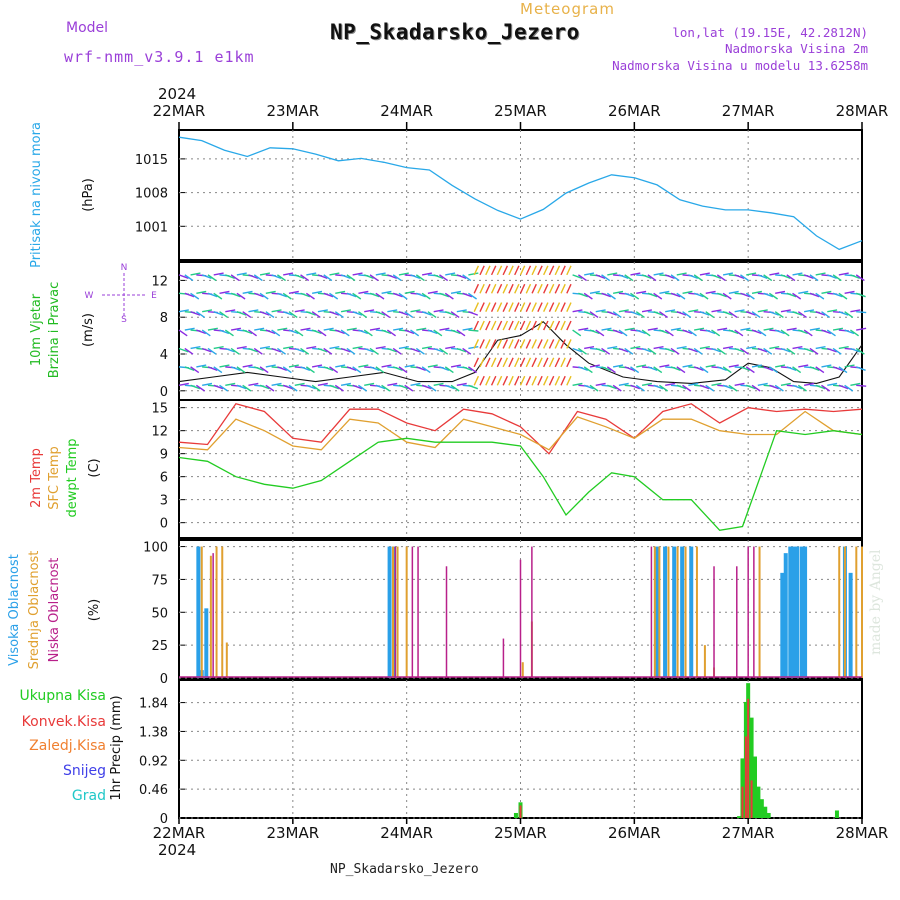 The height and width of the screenshot is (900, 900). Describe the element at coordinates (62, 696) in the screenshot. I see `precip-legend-0: Ukupna Kisa` at that location.